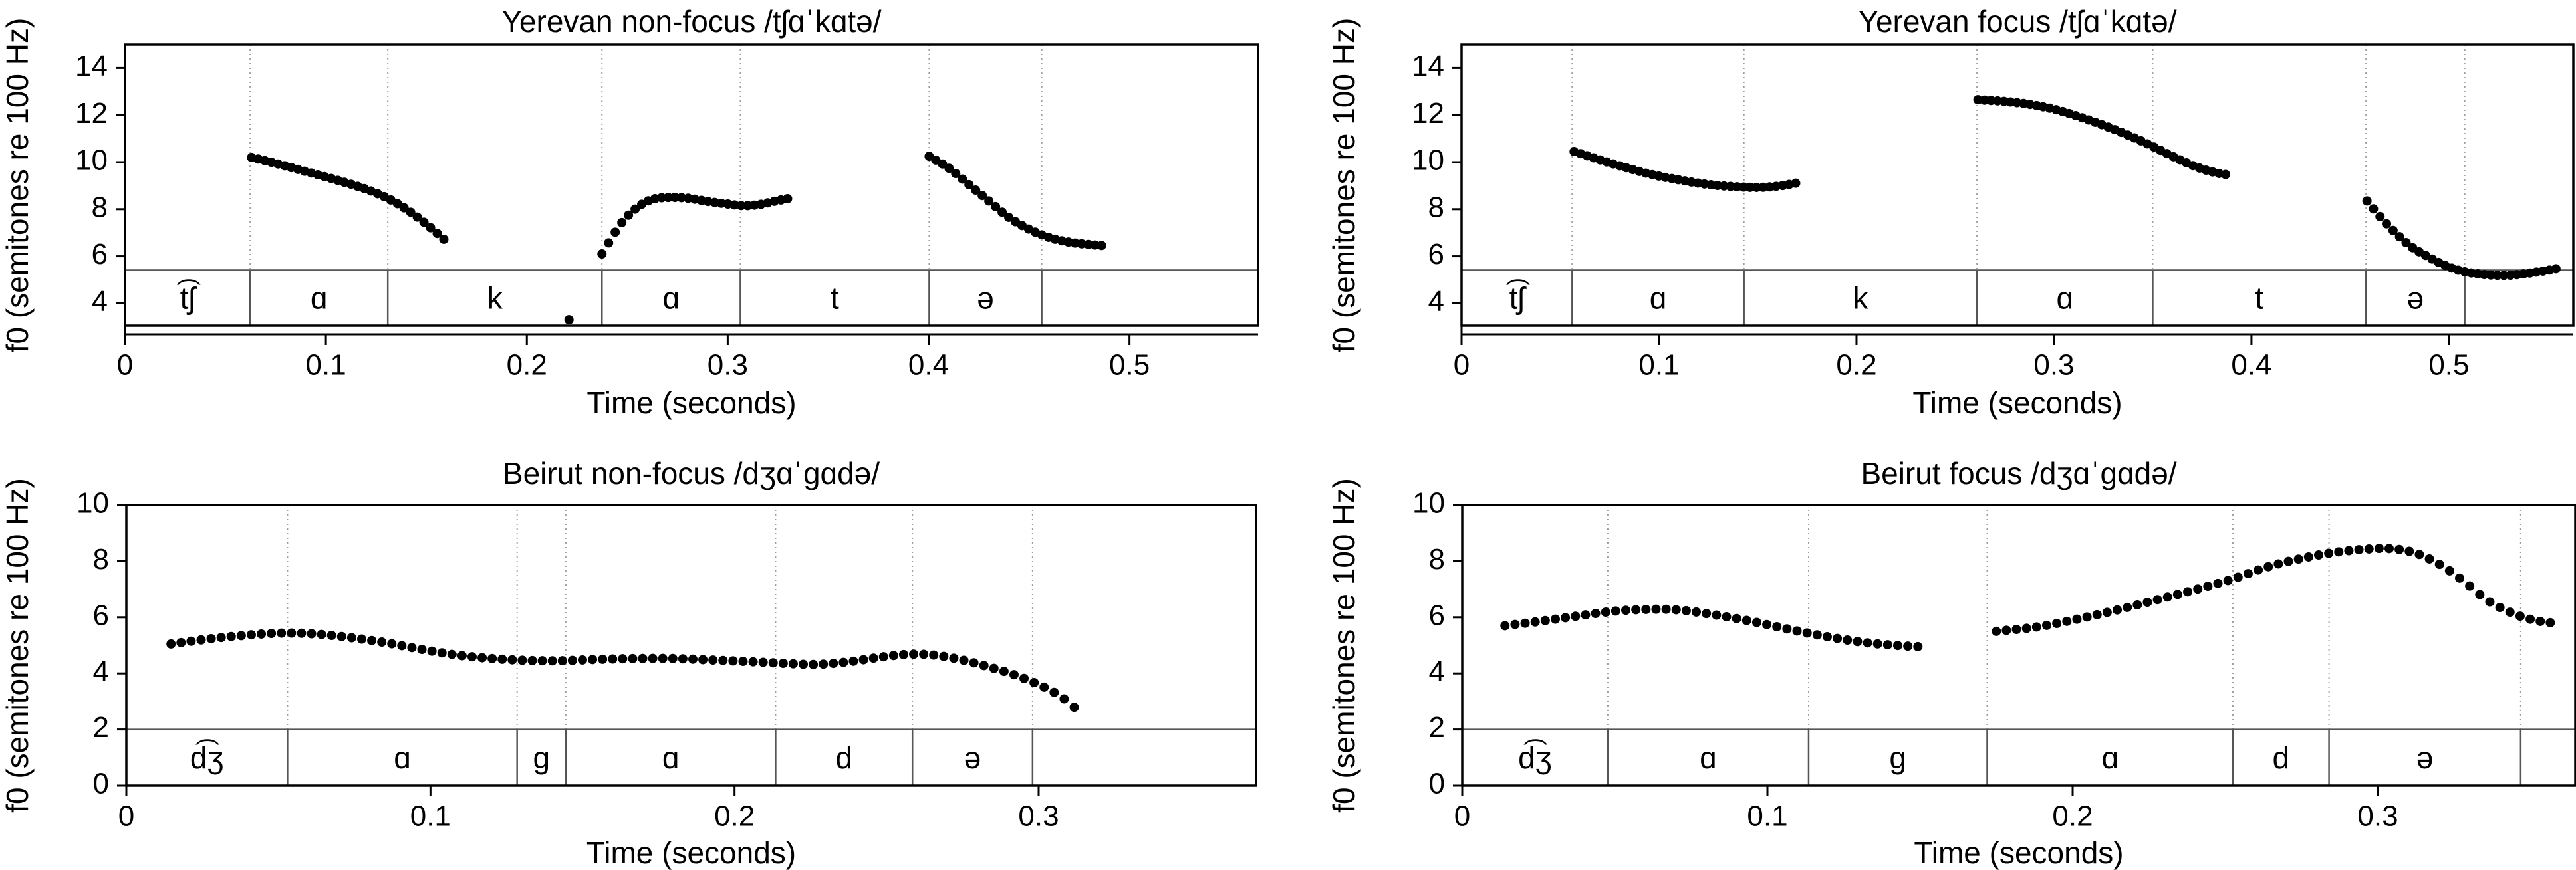 The width and height of the screenshot is (2576, 870). Describe the element at coordinates (2018, 852) in the screenshot. I see `x-axis-label: Time (seconds)` at that location.